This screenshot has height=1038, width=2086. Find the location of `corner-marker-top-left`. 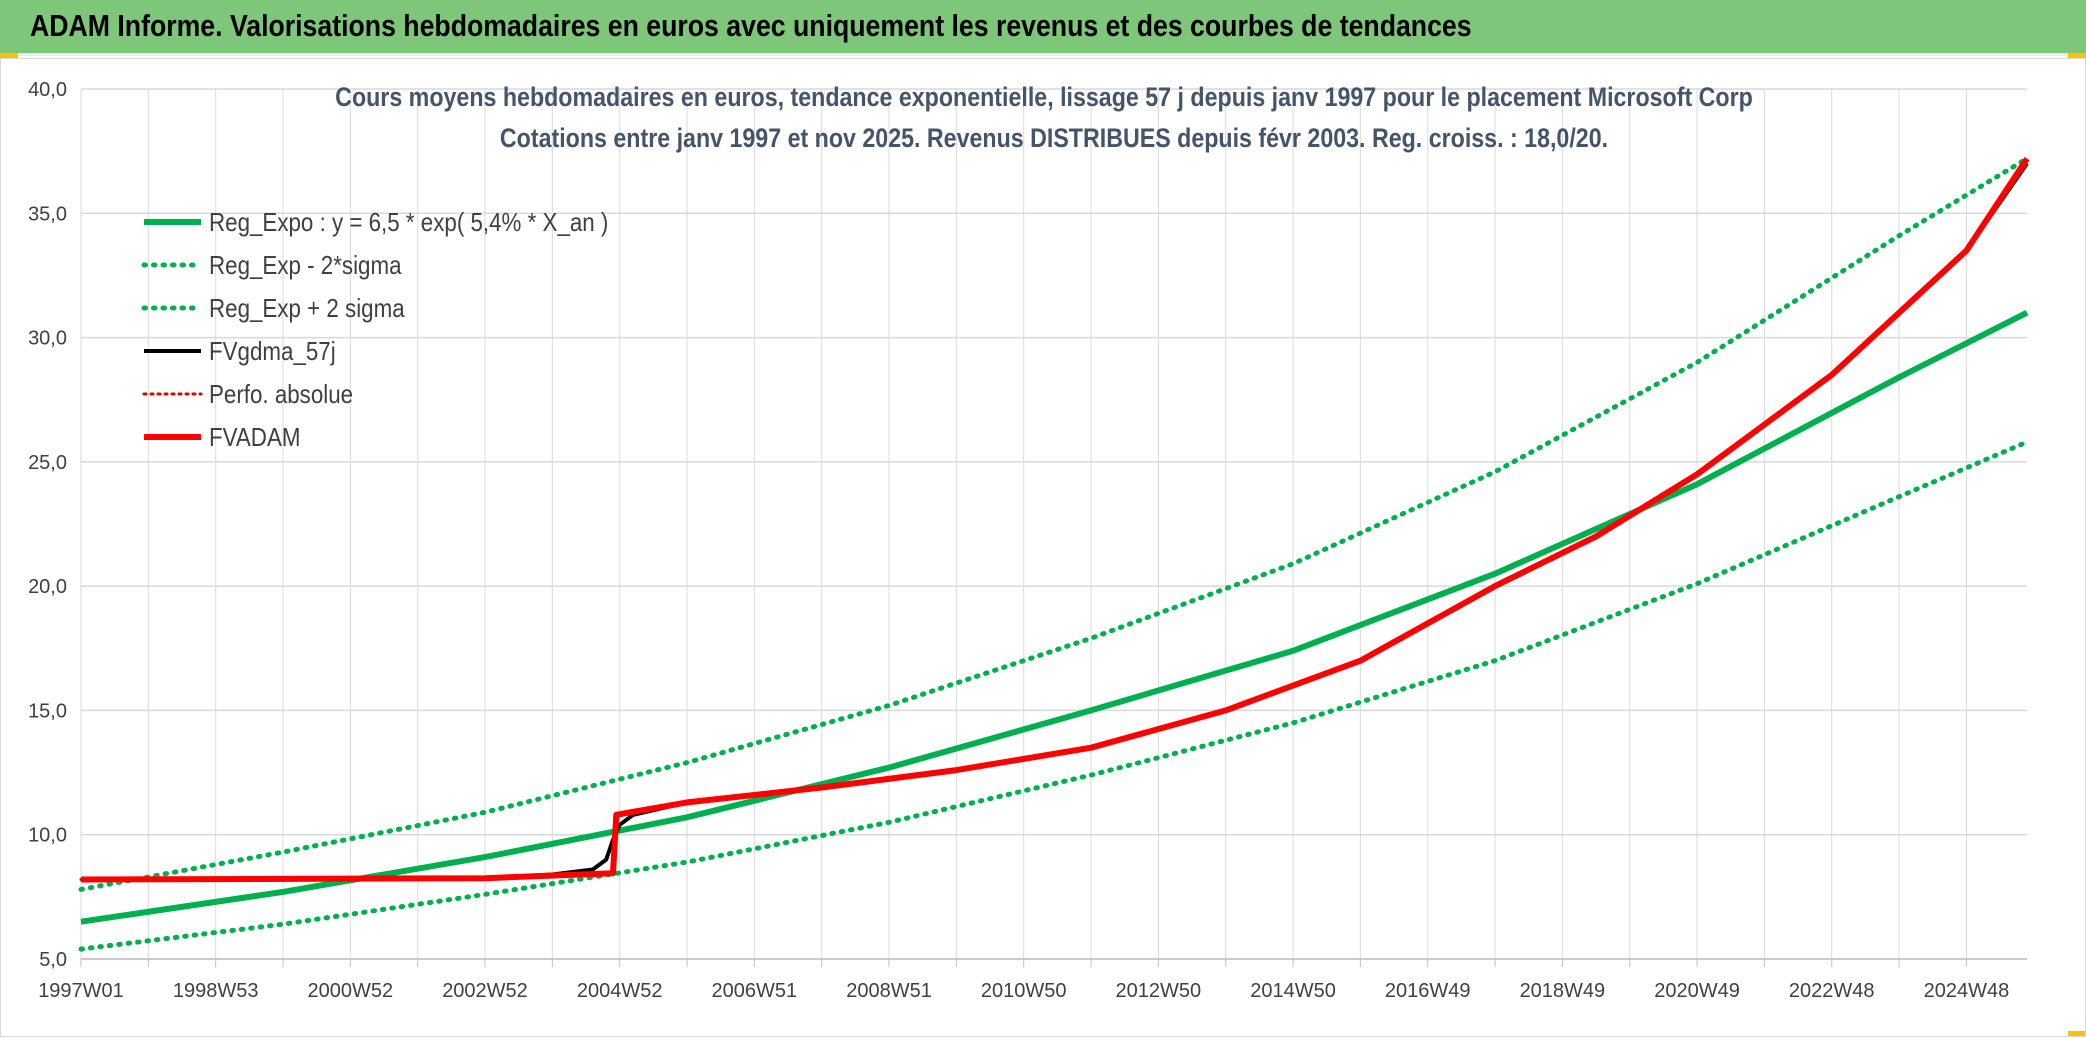

corner-marker-top-left is located at coordinates (9, 56).